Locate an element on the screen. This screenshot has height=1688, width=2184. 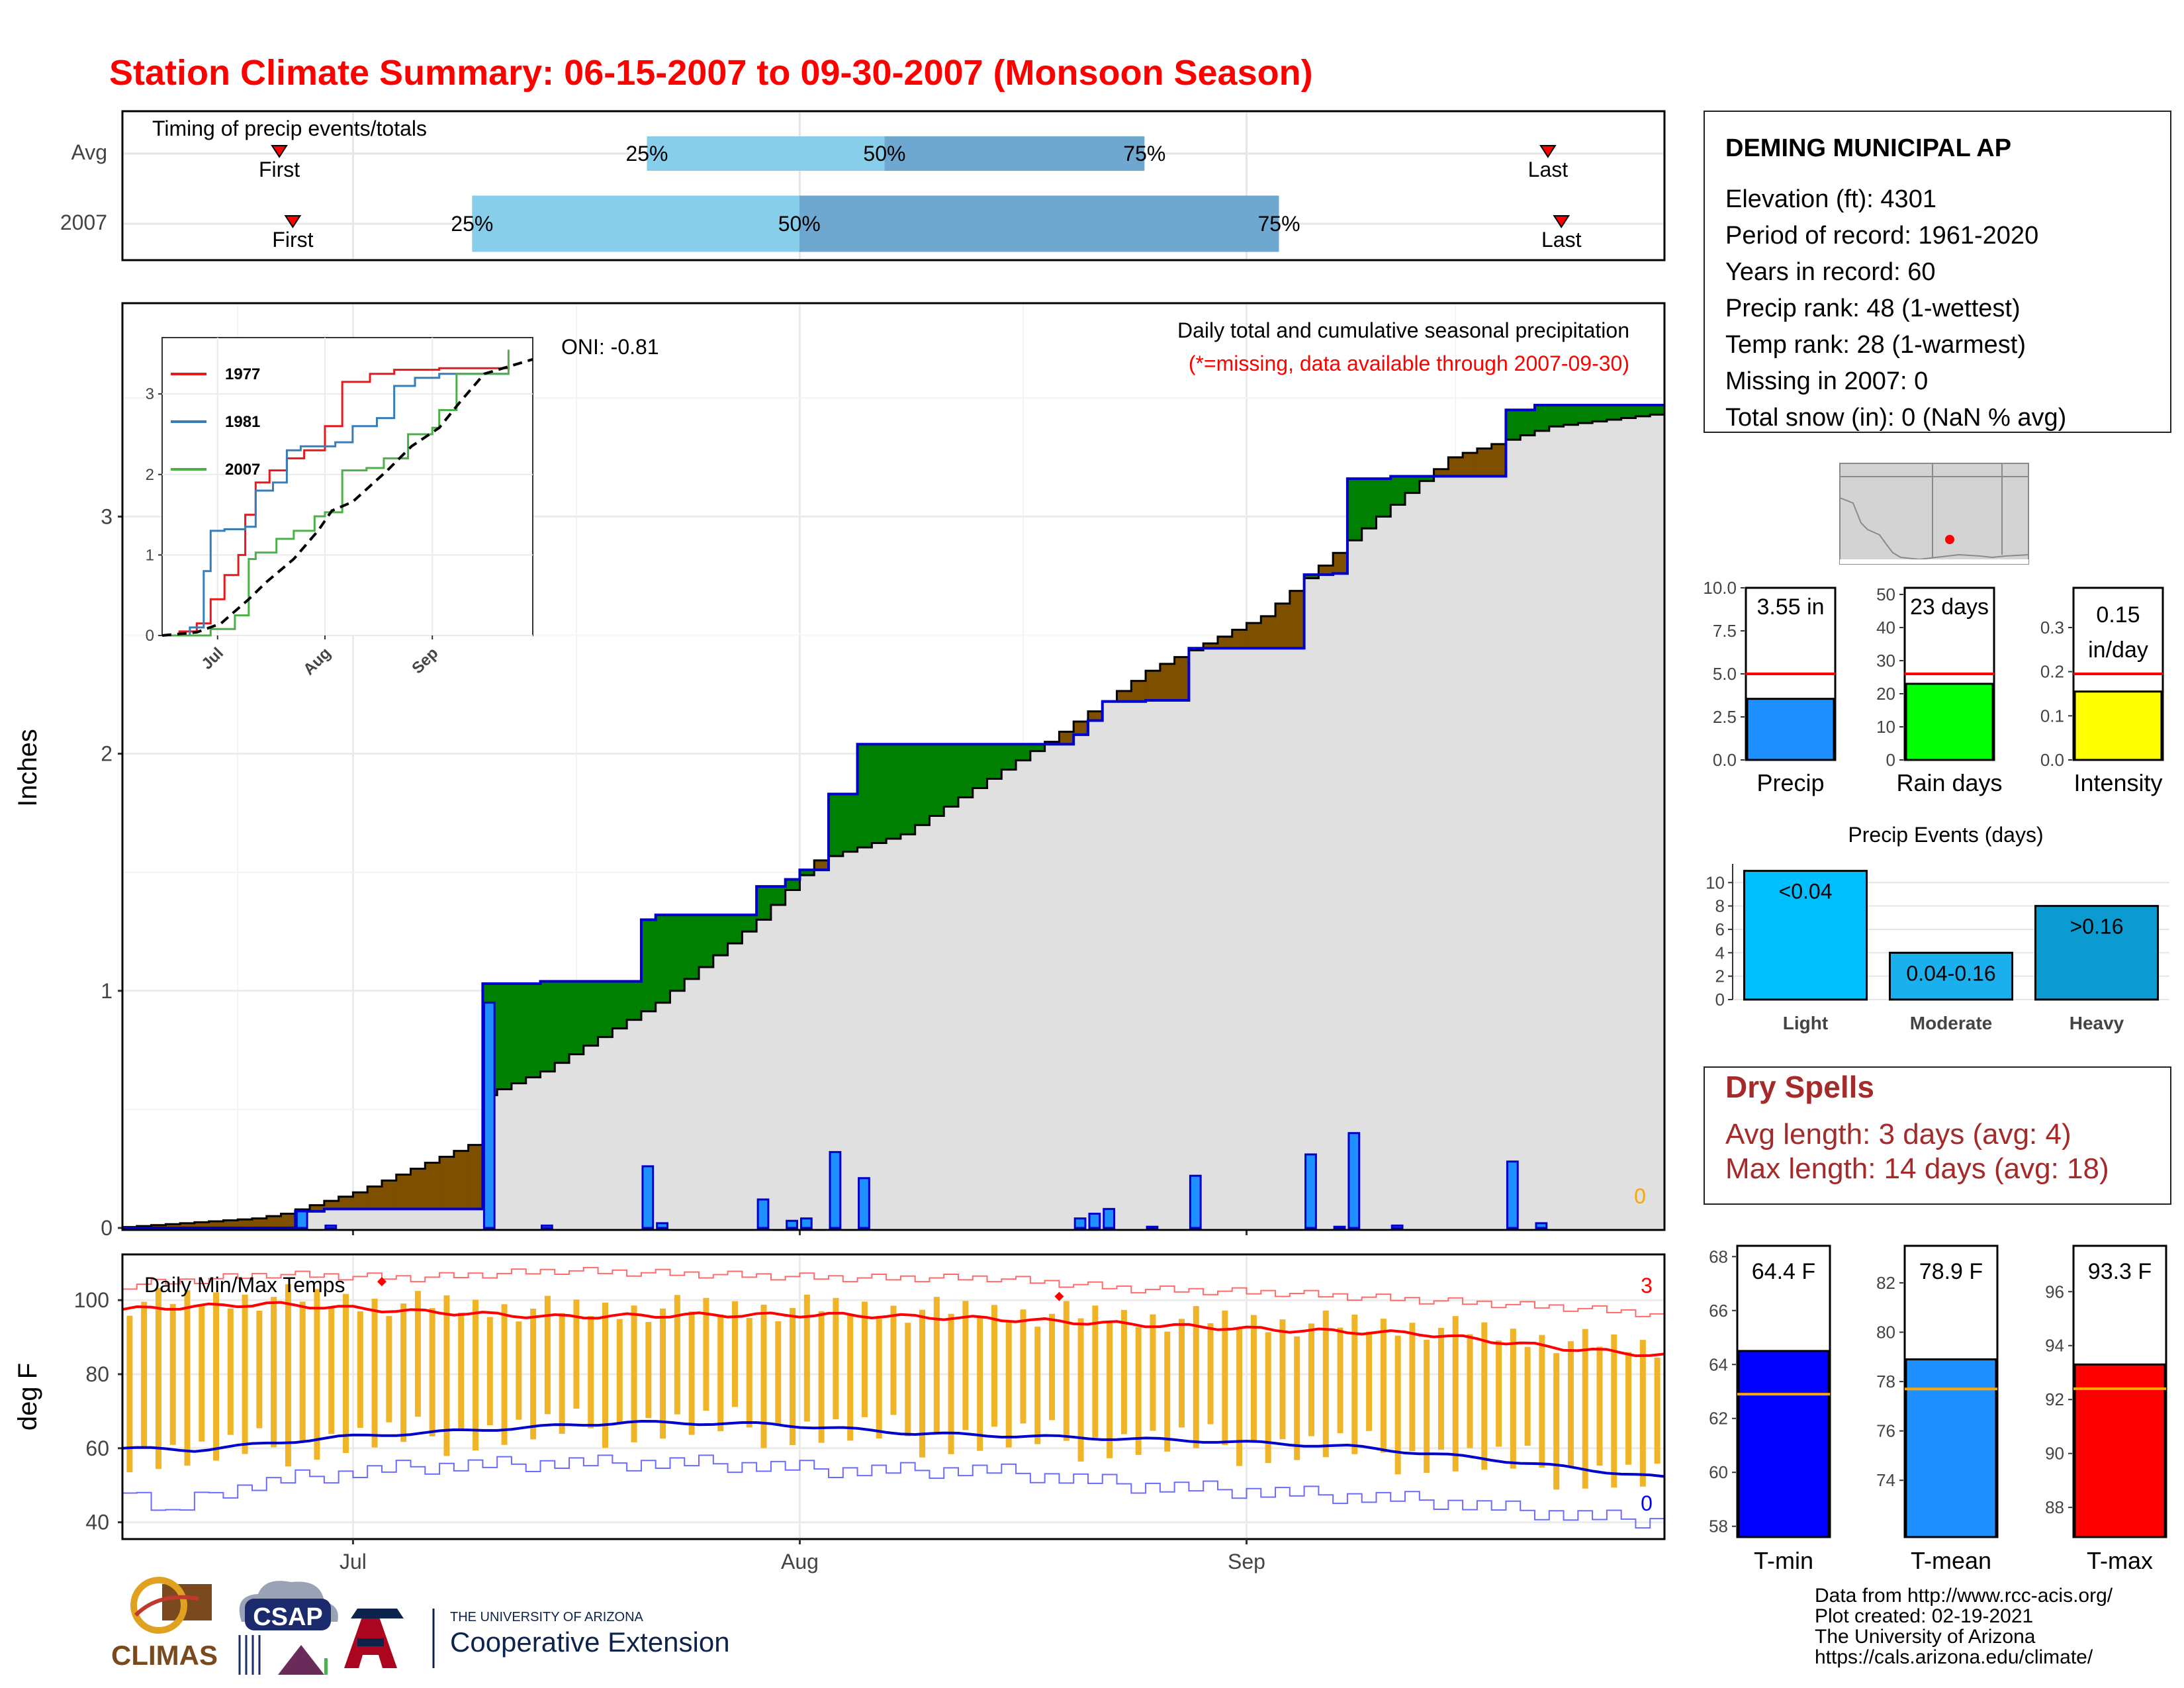
inset-y-tick-label: 3 is located at coordinates (150, 394).